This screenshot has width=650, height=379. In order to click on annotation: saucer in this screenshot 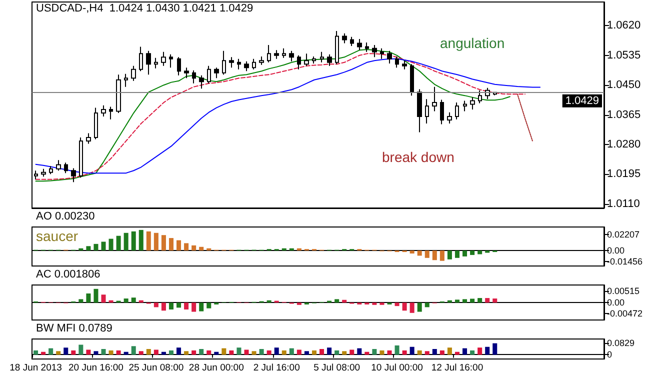, I will do `click(57, 236)`.